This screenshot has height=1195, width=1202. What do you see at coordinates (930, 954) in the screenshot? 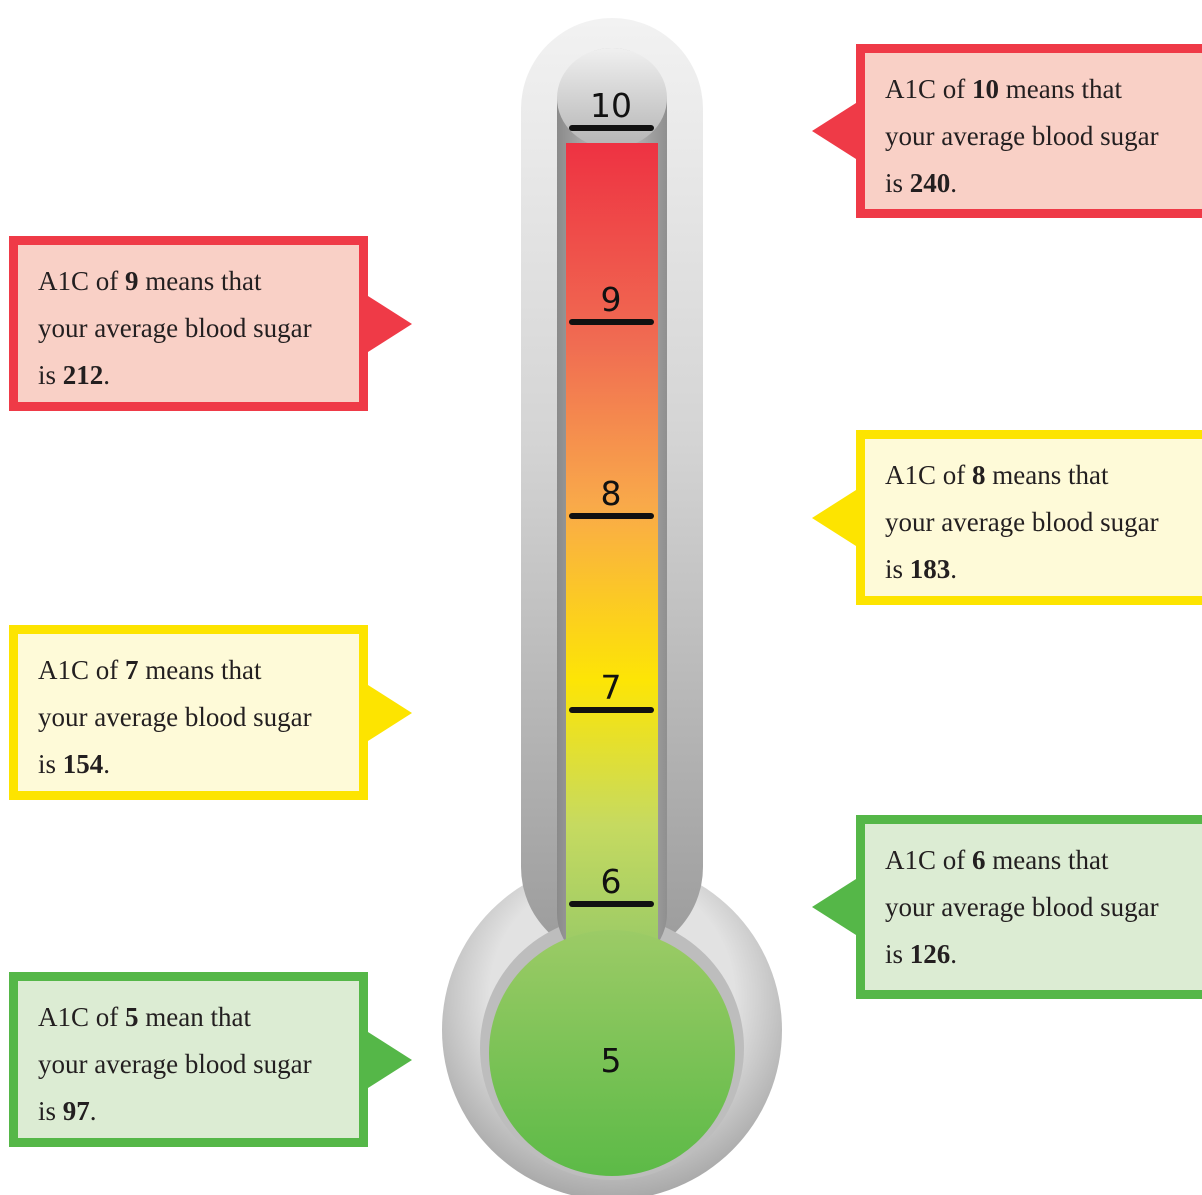
I see `blood-sugar-value: 126` at bounding box center [930, 954].